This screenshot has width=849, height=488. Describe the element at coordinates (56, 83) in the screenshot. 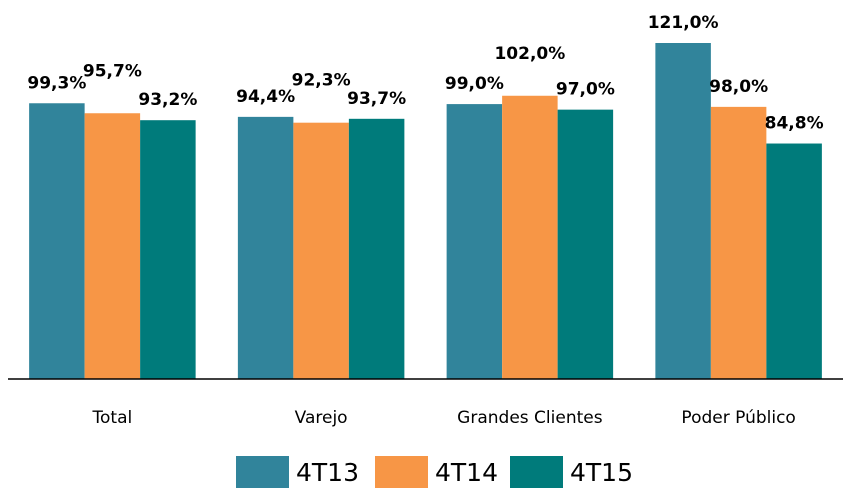

I see `value-label: 99,3%` at that location.